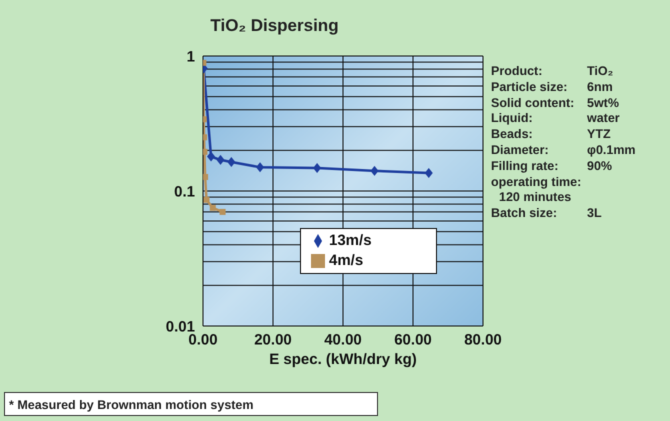 This screenshot has height=421, width=670. Describe the element at coordinates (555, 118) in the screenshot. I see `text: Liquid: water` at that location.